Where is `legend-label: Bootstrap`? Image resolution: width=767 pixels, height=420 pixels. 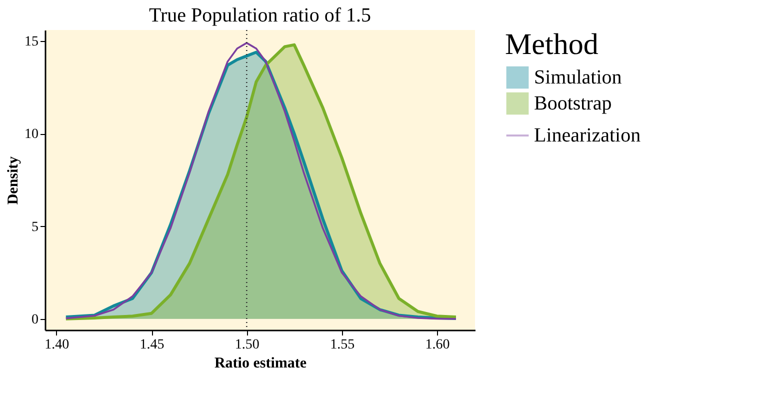 legend-label: Bootstrap is located at coordinates (573, 103).